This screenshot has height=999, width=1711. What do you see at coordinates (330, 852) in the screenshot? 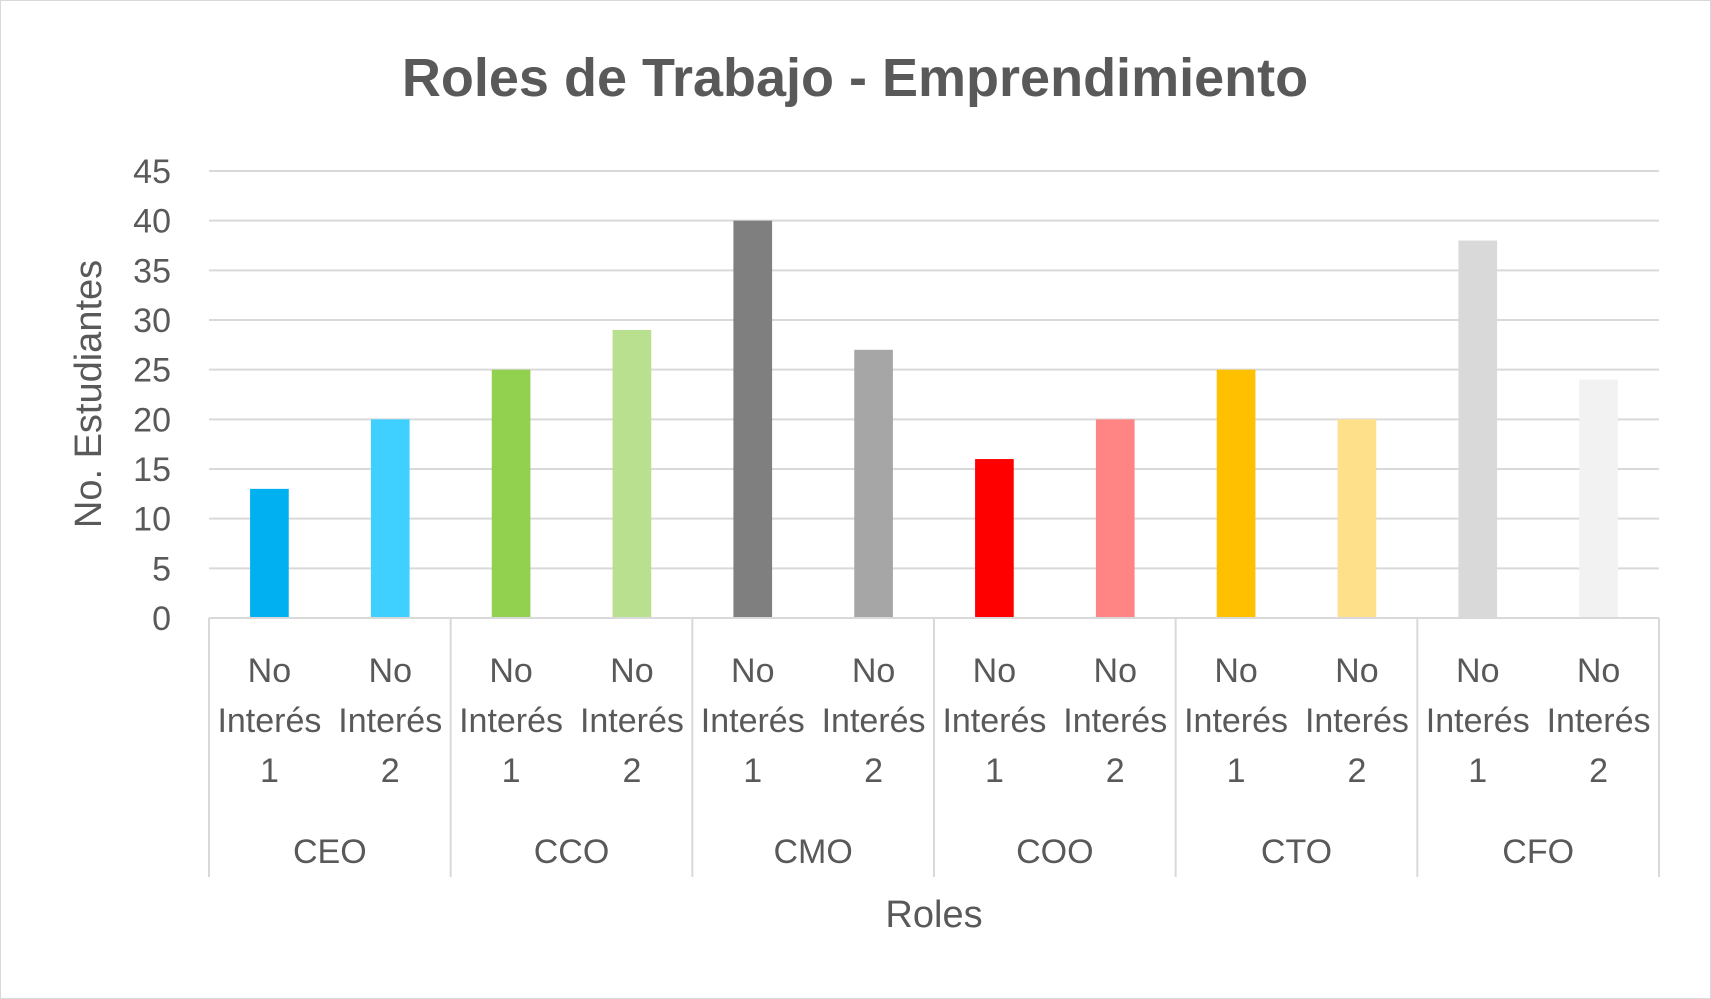
I see `x-group-label: CEO` at bounding box center [330, 852].